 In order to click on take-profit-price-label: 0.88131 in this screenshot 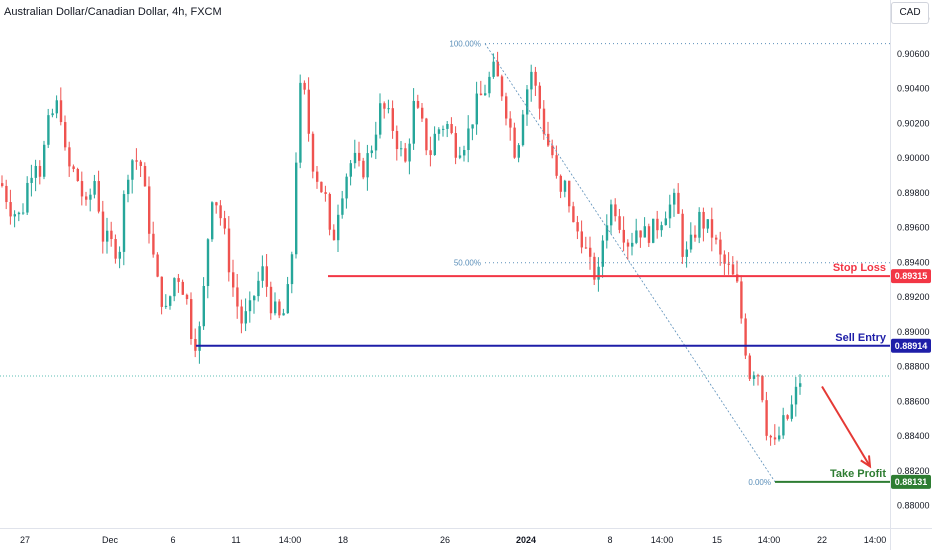, I will do `click(911, 482)`.